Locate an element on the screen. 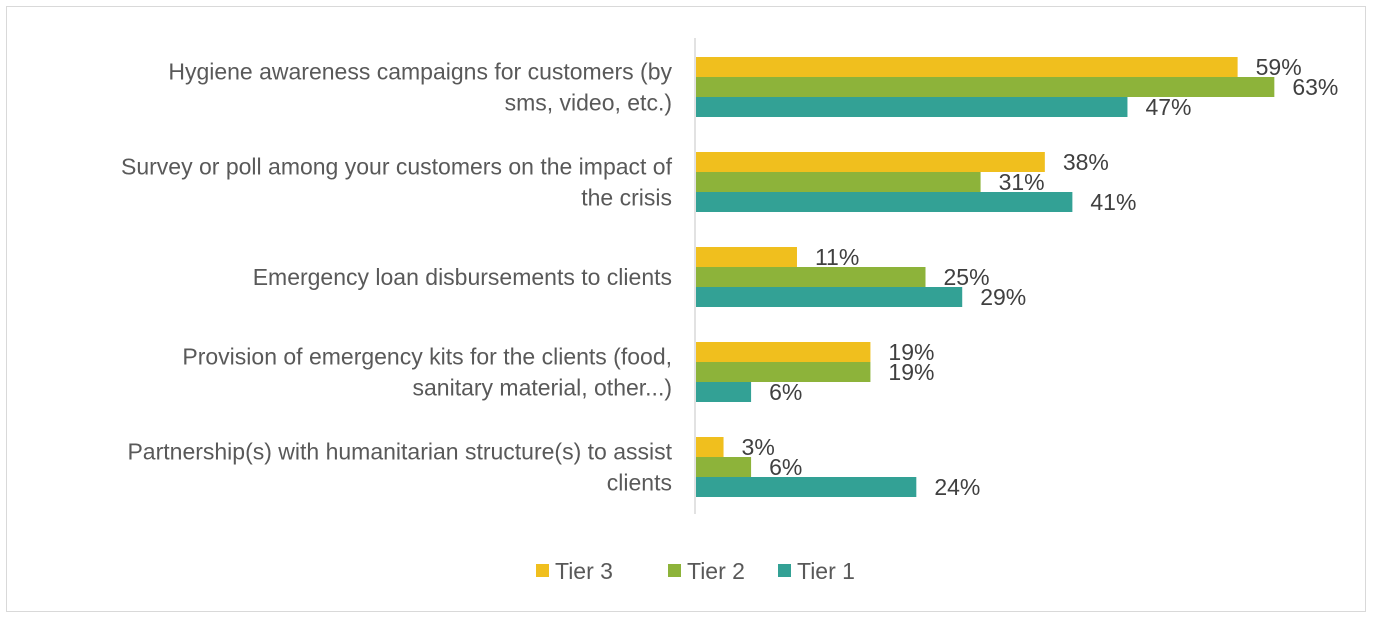 Image resolution: width=1373 pixels, height=618 pixels. legend-entry: Tier 2 is located at coordinates (716, 571).